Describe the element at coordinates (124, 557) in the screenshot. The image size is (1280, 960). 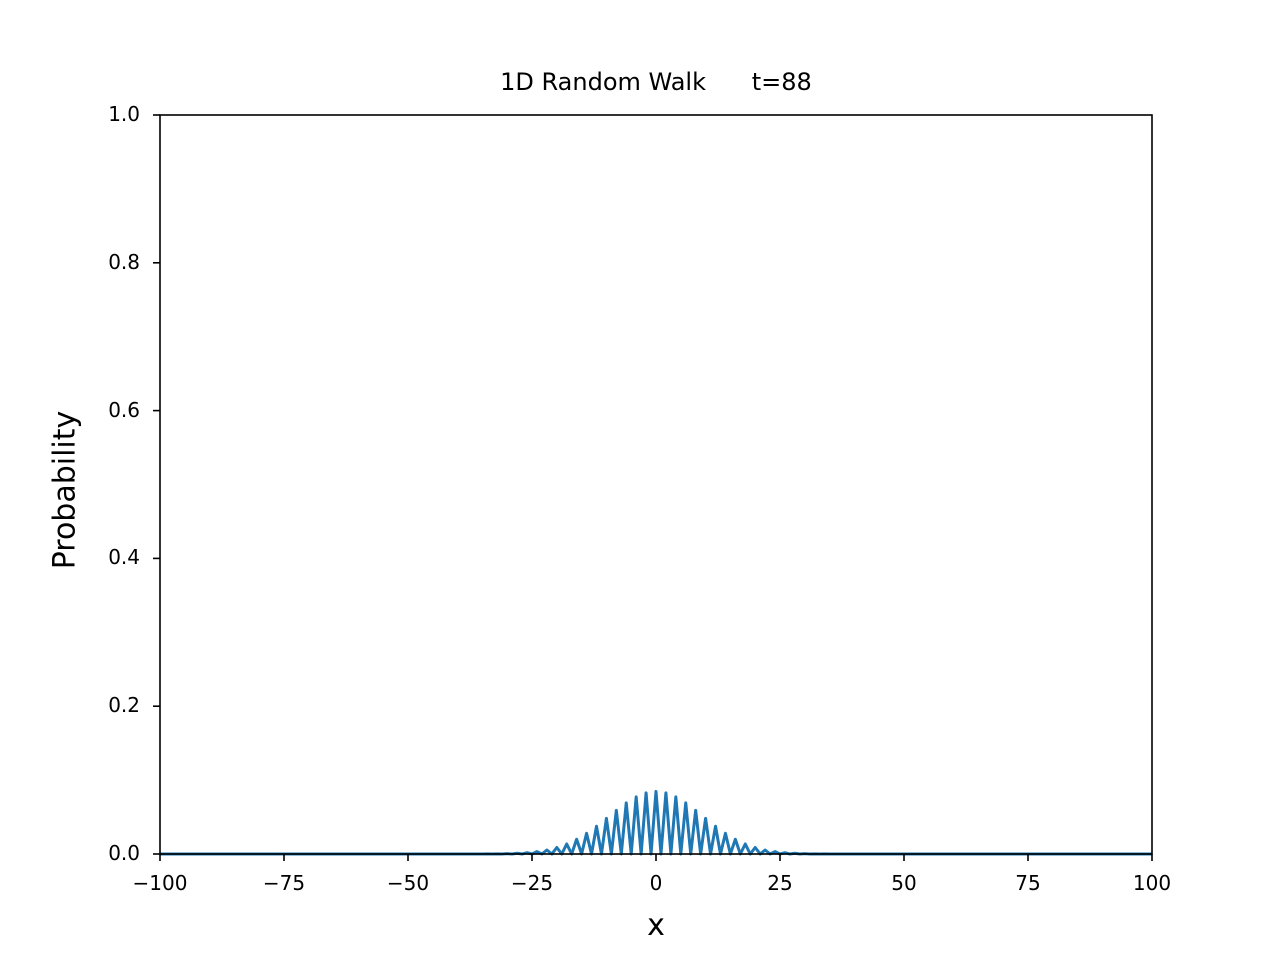
I see `y-tick-label: 0.4` at that location.